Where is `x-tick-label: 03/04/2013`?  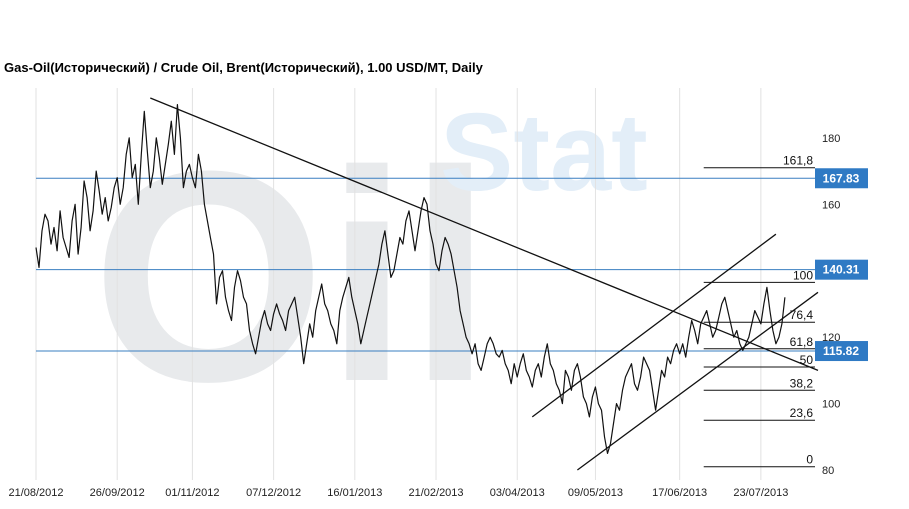
x-tick-label: 03/04/2013 is located at coordinates (517, 493).